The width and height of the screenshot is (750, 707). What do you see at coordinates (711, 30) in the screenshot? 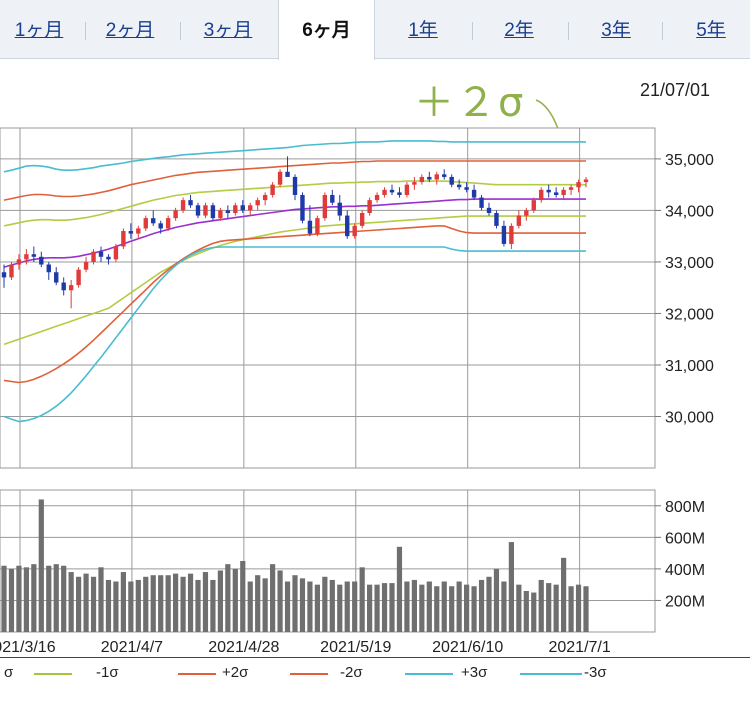
I see `tab-5-years: 5年` at bounding box center [711, 30].